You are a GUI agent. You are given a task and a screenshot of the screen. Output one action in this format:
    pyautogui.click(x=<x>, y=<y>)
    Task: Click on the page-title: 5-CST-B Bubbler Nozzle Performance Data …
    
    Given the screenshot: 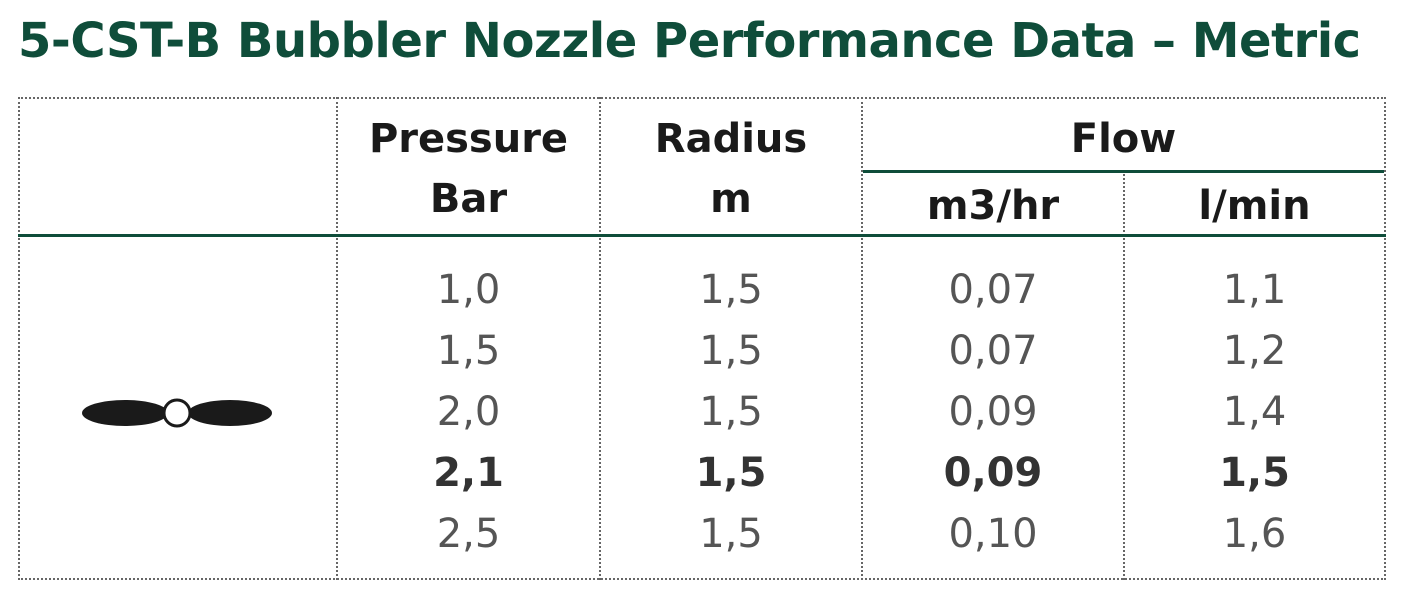 What is the action you would take?
    pyautogui.click(x=689, y=41)
    